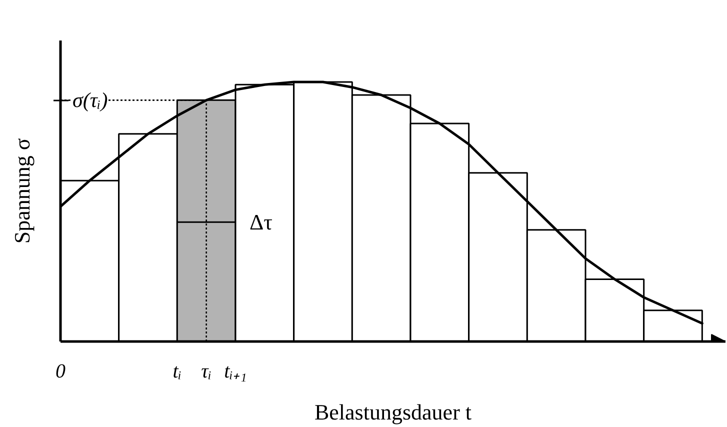 The height and width of the screenshot is (427, 727). What do you see at coordinates (61, 371) in the screenshot?
I see `x-tick-label: 0` at bounding box center [61, 371].